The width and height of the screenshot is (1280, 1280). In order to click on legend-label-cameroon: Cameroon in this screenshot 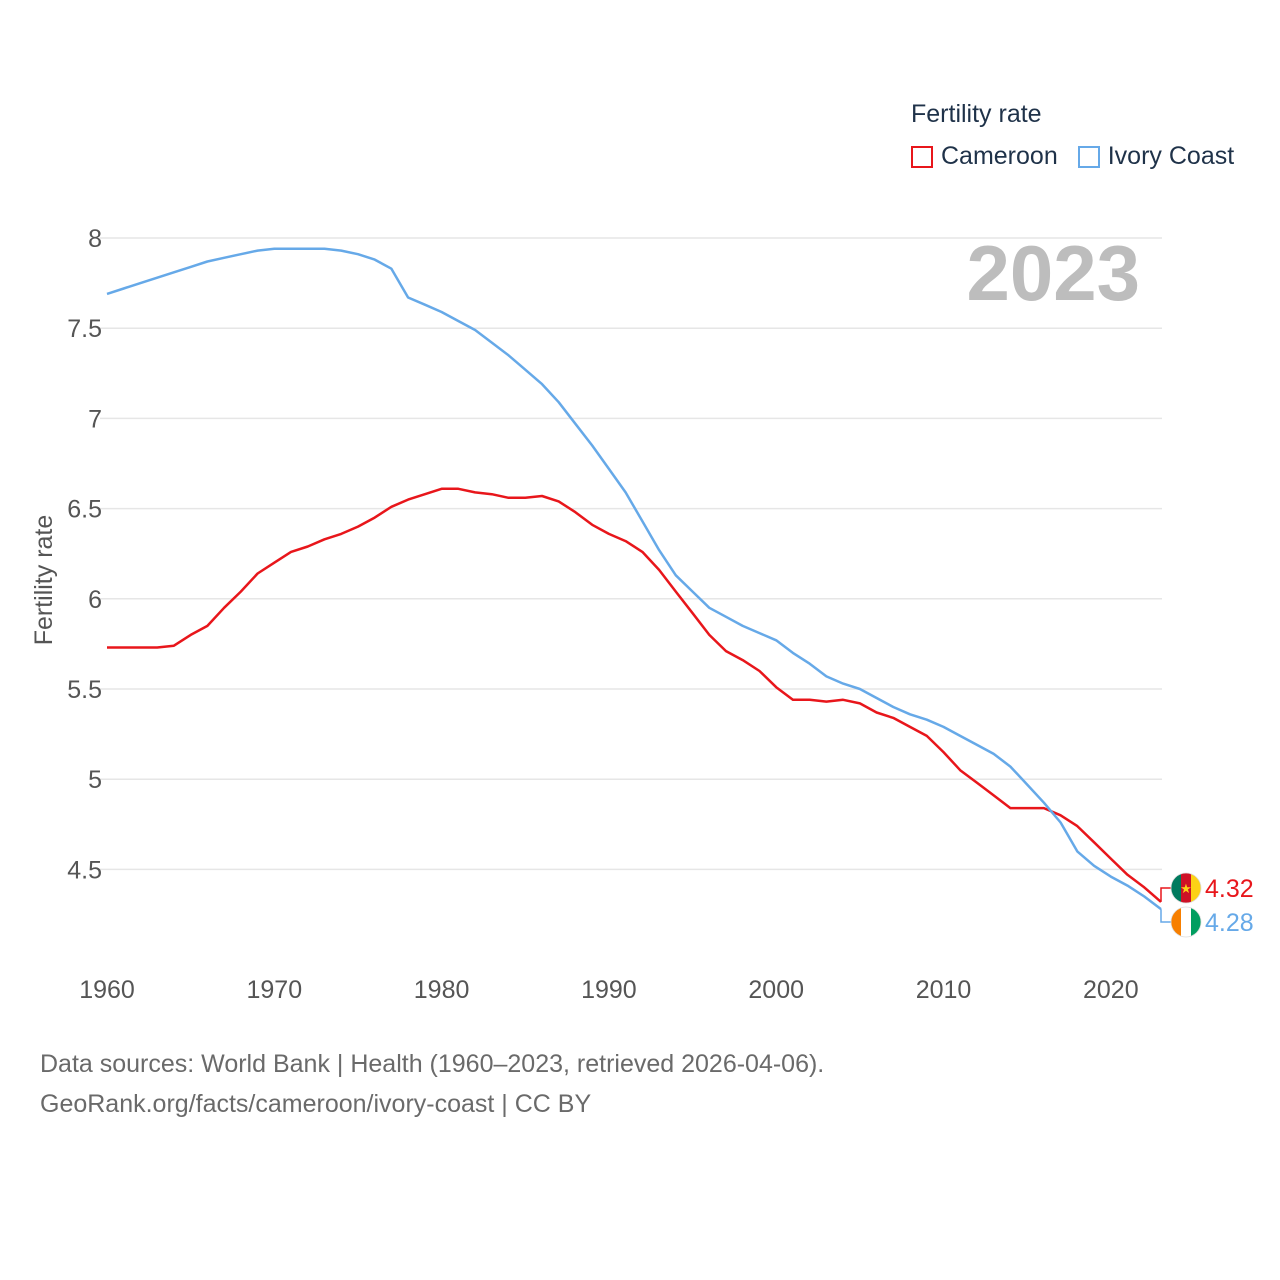, I will do `click(999, 156)`.